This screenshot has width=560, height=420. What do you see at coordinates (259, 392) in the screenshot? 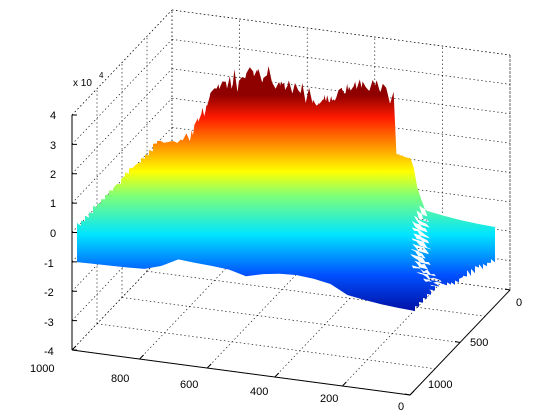
I see `x-tick-label: 400` at bounding box center [259, 392].